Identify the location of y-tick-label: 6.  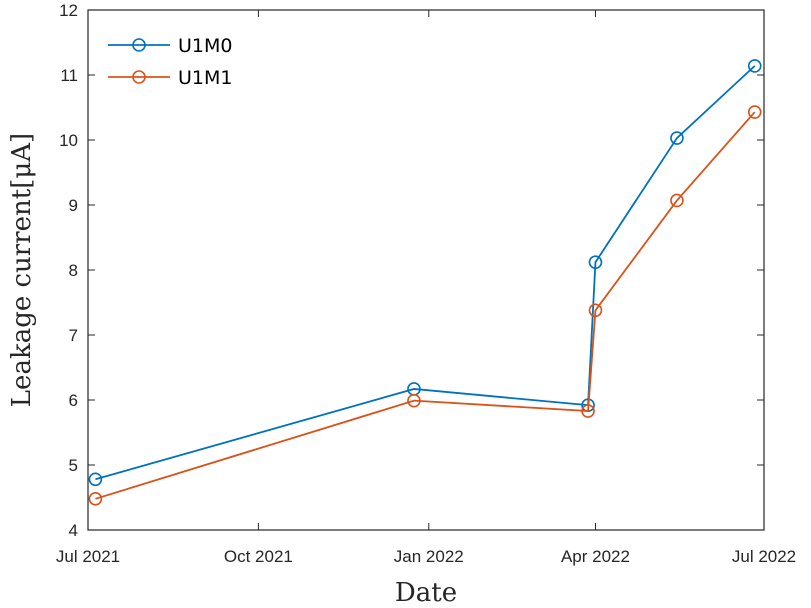
(73, 400).